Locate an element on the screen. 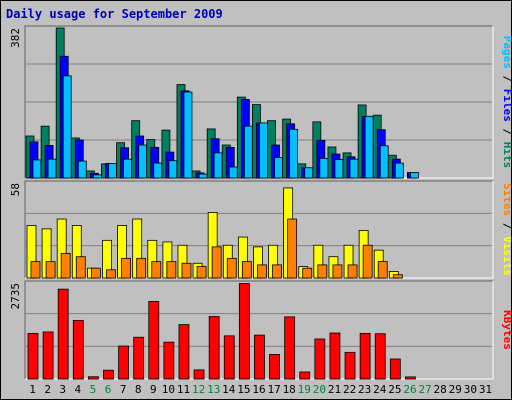  x-tick-label-day-16: 16 is located at coordinates (258, 389).